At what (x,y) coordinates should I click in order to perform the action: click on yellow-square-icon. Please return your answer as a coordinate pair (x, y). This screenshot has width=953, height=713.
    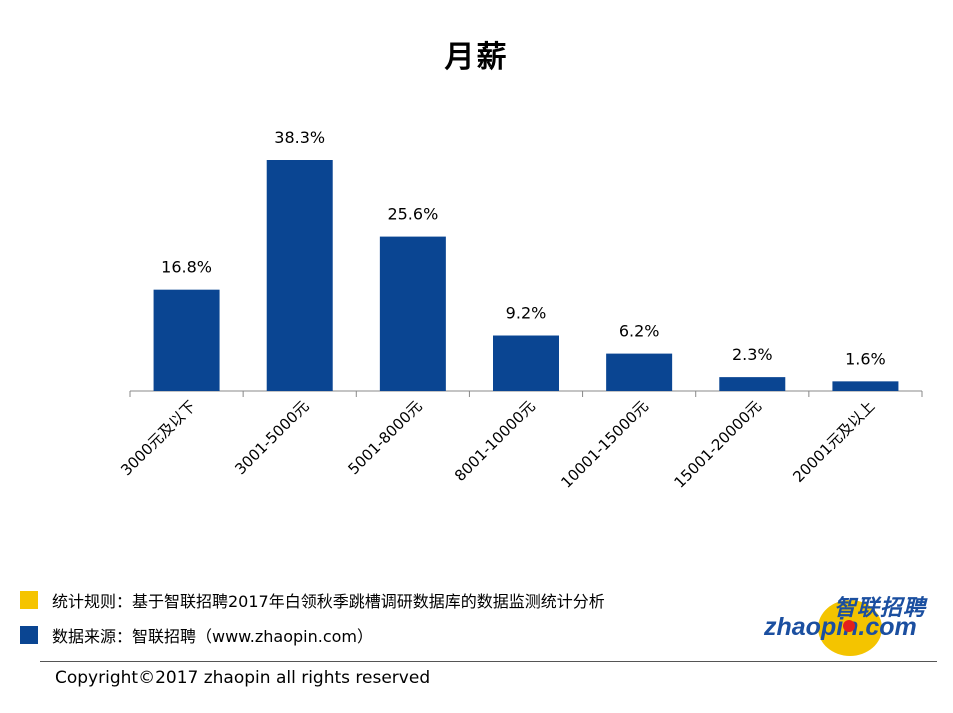
    Looking at the image, I should click on (29, 600).